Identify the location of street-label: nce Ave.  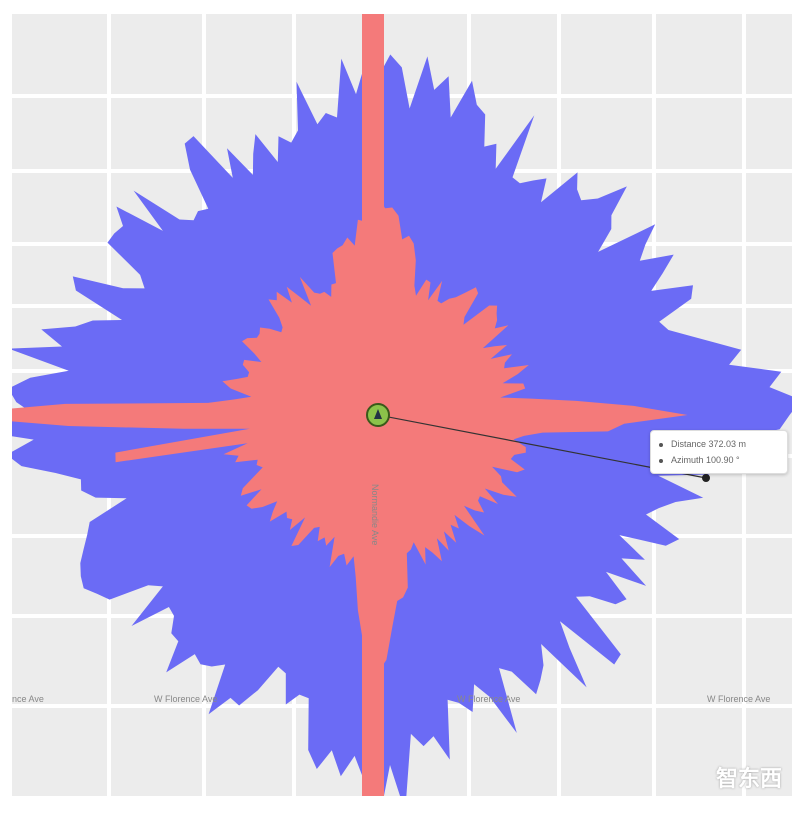
(28, 699).